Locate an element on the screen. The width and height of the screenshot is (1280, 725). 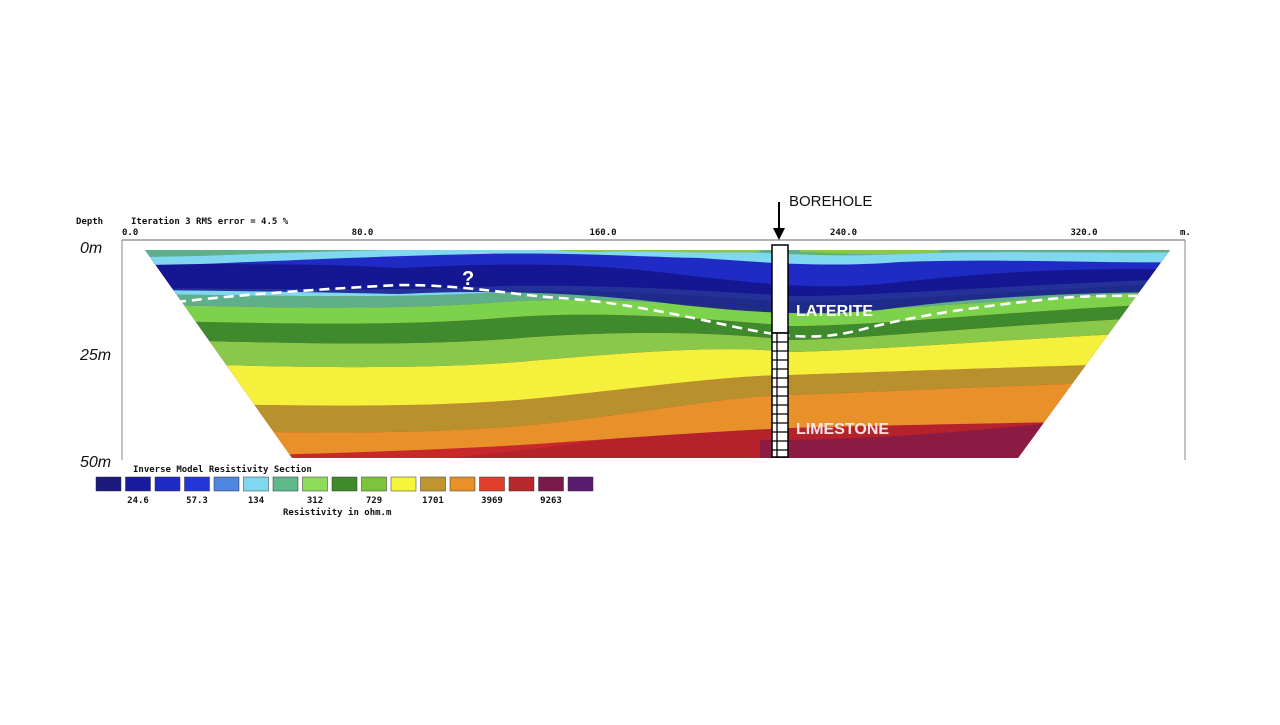
depth-tick-labels: 0m 25m 50m is located at coordinates (95, 355).